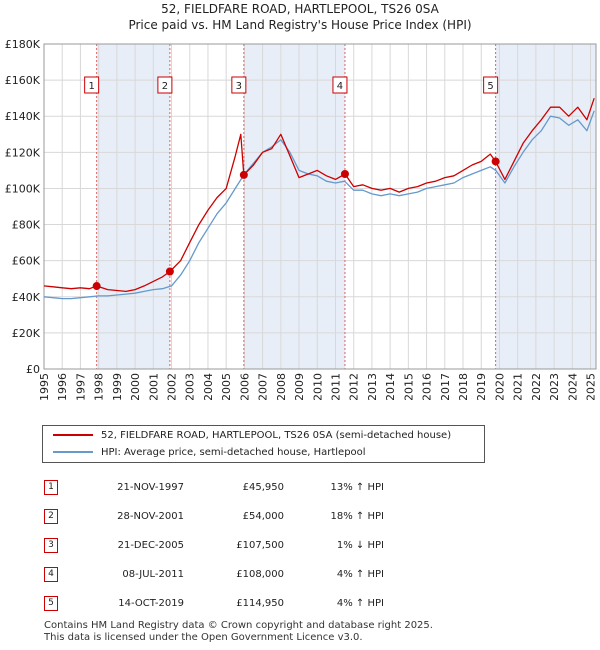 This screenshot has height=650, width=600. What do you see at coordinates (153, 386) in the screenshot?
I see `x-tick-label: 2001` at bounding box center [153, 386].